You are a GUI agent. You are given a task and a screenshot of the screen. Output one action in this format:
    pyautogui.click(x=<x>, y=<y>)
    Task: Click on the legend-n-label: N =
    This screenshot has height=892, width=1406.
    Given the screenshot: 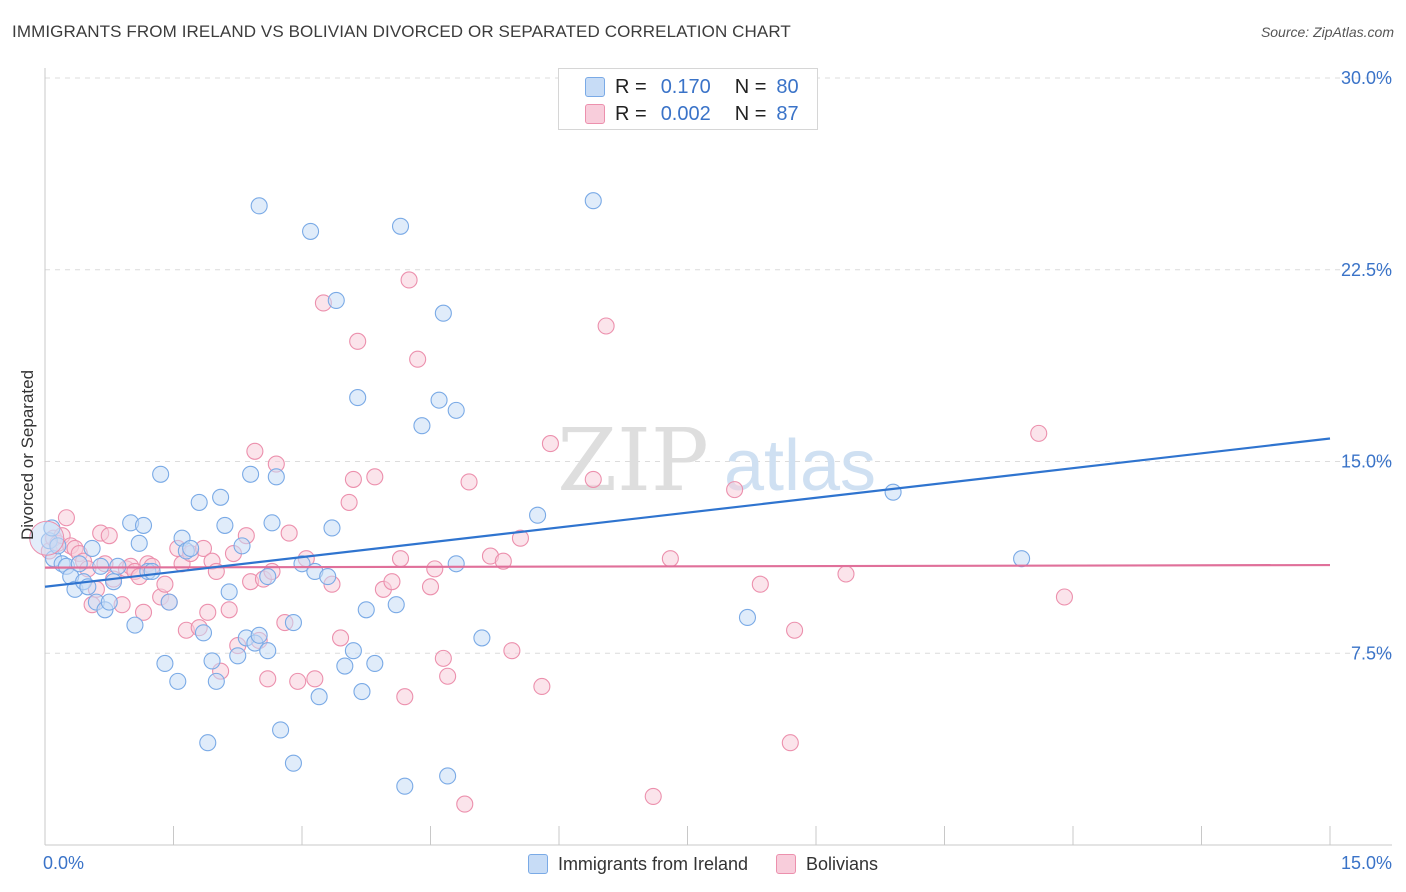 What is the action you would take?
    pyautogui.click(x=750, y=86)
    